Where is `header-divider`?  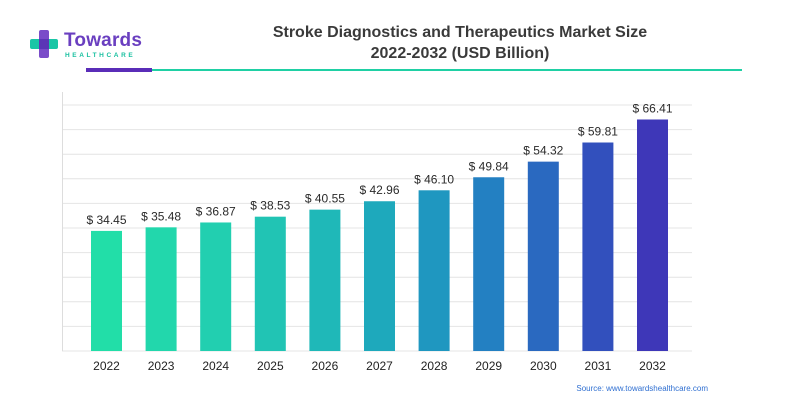 header-divider is located at coordinates (414, 70).